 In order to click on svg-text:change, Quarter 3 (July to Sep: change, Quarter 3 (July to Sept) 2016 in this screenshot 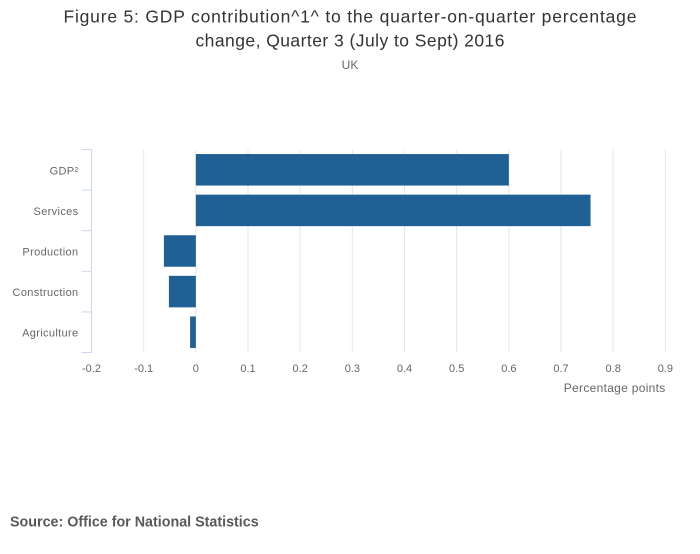, I will do `click(349, 40)`.